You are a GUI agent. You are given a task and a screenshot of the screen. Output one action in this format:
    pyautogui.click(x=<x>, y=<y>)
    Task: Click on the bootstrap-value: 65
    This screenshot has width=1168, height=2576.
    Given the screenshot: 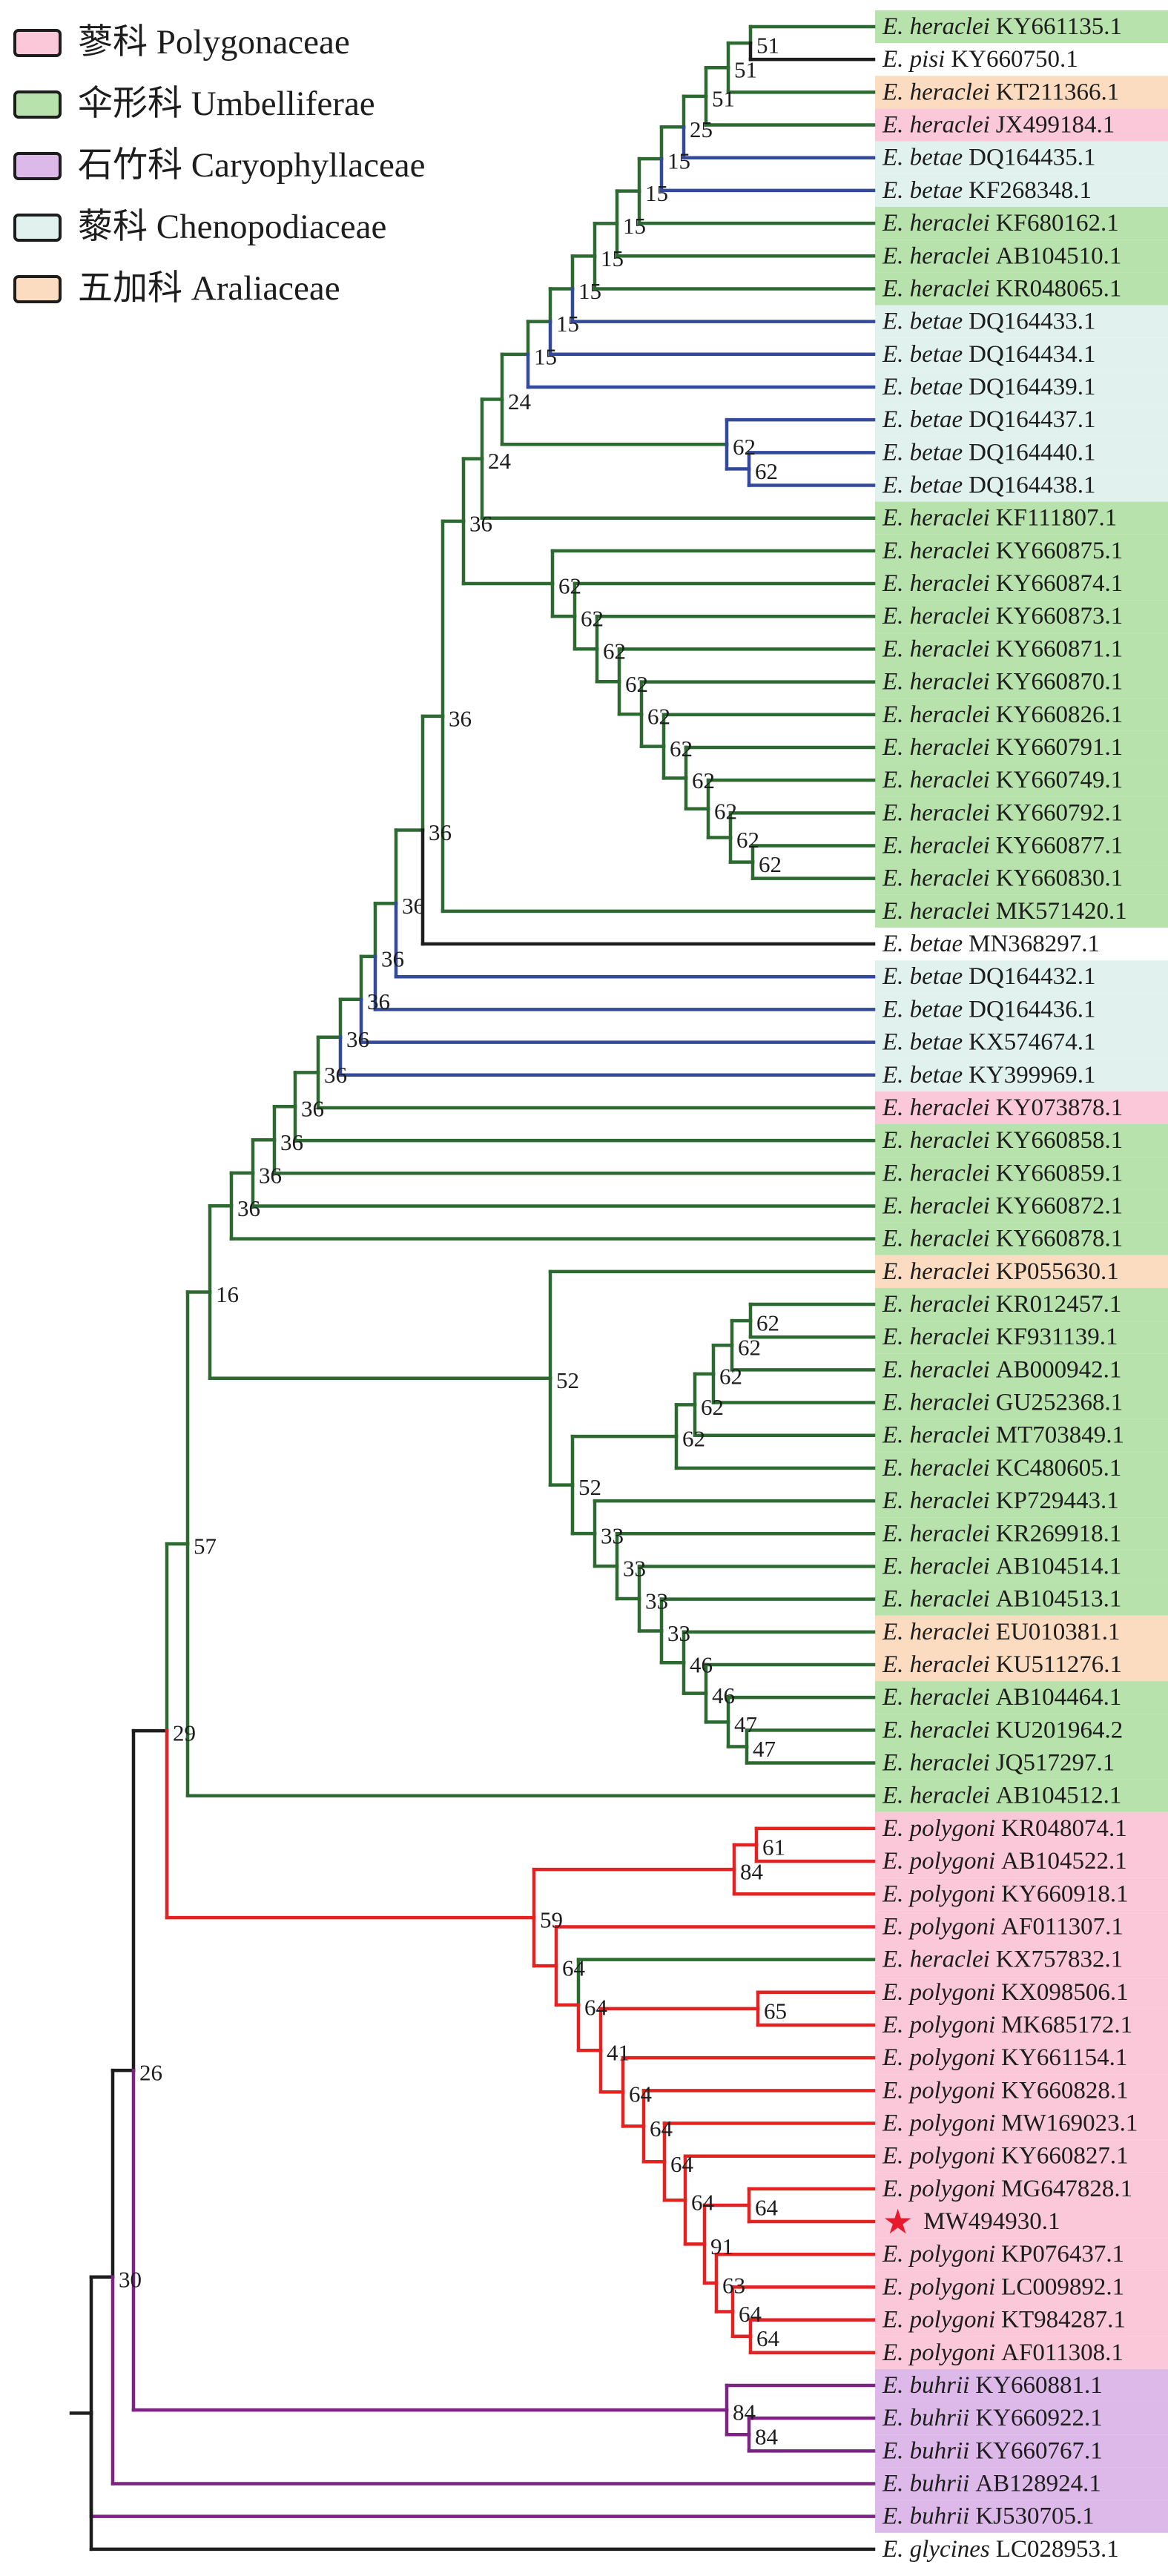 What is the action you would take?
    pyautogui.click(x=775, y=2011)
    